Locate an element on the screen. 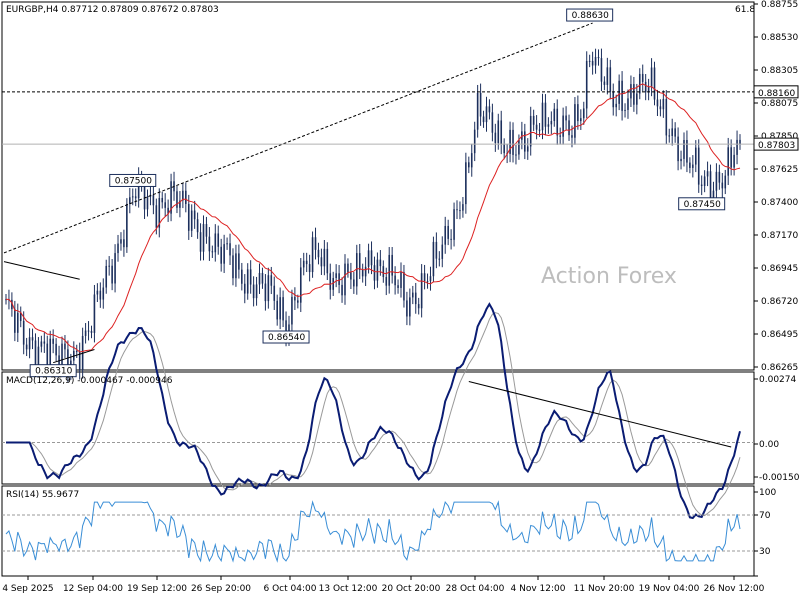 The height and width of the screenshot is (600, 800). price-label-text: 0.86310 is located at coordinates (53, 372).